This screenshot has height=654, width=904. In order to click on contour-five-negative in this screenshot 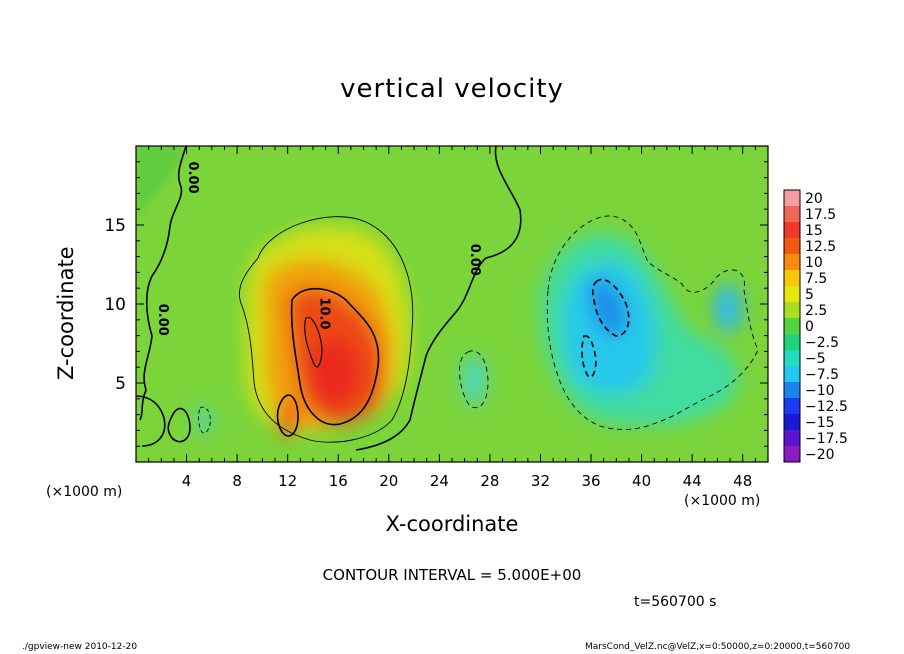, I will do `click(652, 322)`.